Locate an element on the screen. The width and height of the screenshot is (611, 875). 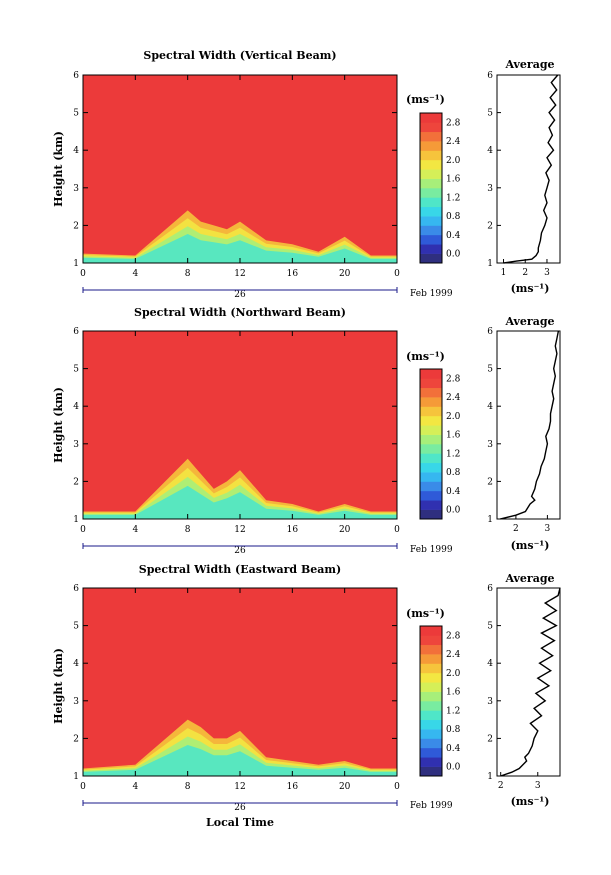
colorbar-frame is located at coordinates (431, 188).